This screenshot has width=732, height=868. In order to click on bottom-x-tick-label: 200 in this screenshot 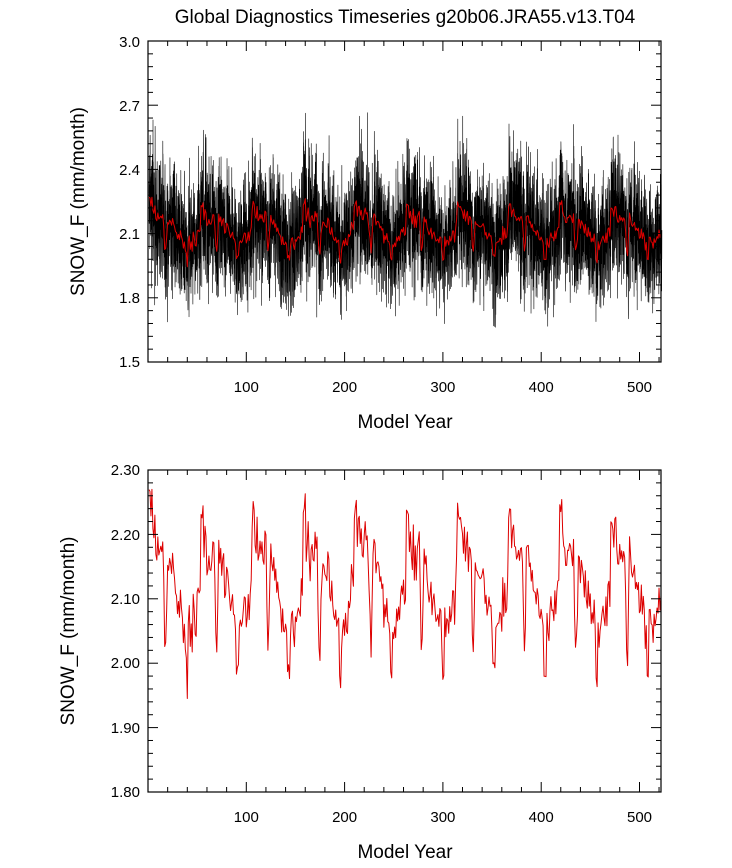, I will do `click(344, 817)`.